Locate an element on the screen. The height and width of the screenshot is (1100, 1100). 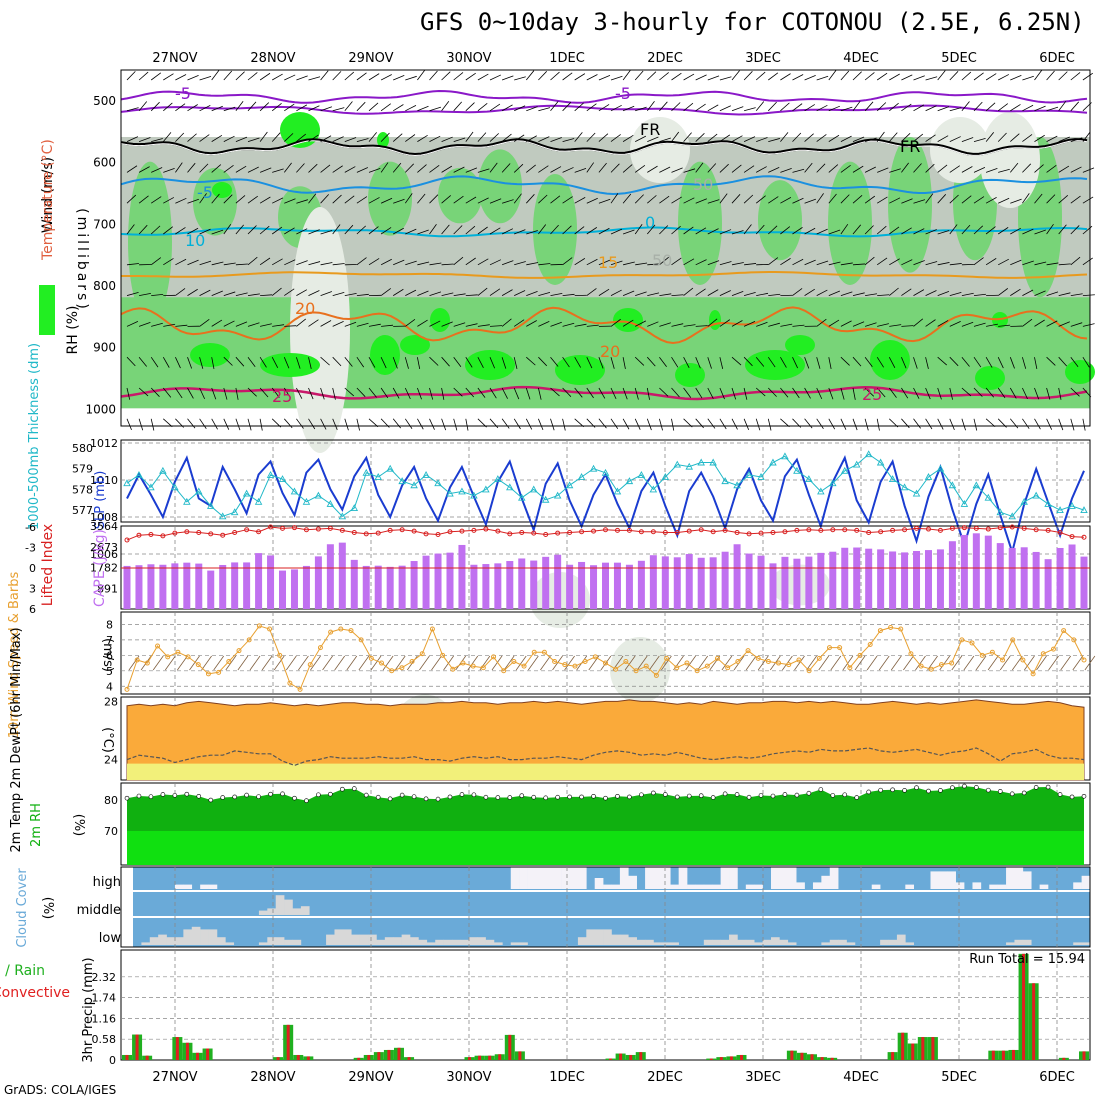
rh2m-axis-label: 2m RH is located at coordinates (36, 825).